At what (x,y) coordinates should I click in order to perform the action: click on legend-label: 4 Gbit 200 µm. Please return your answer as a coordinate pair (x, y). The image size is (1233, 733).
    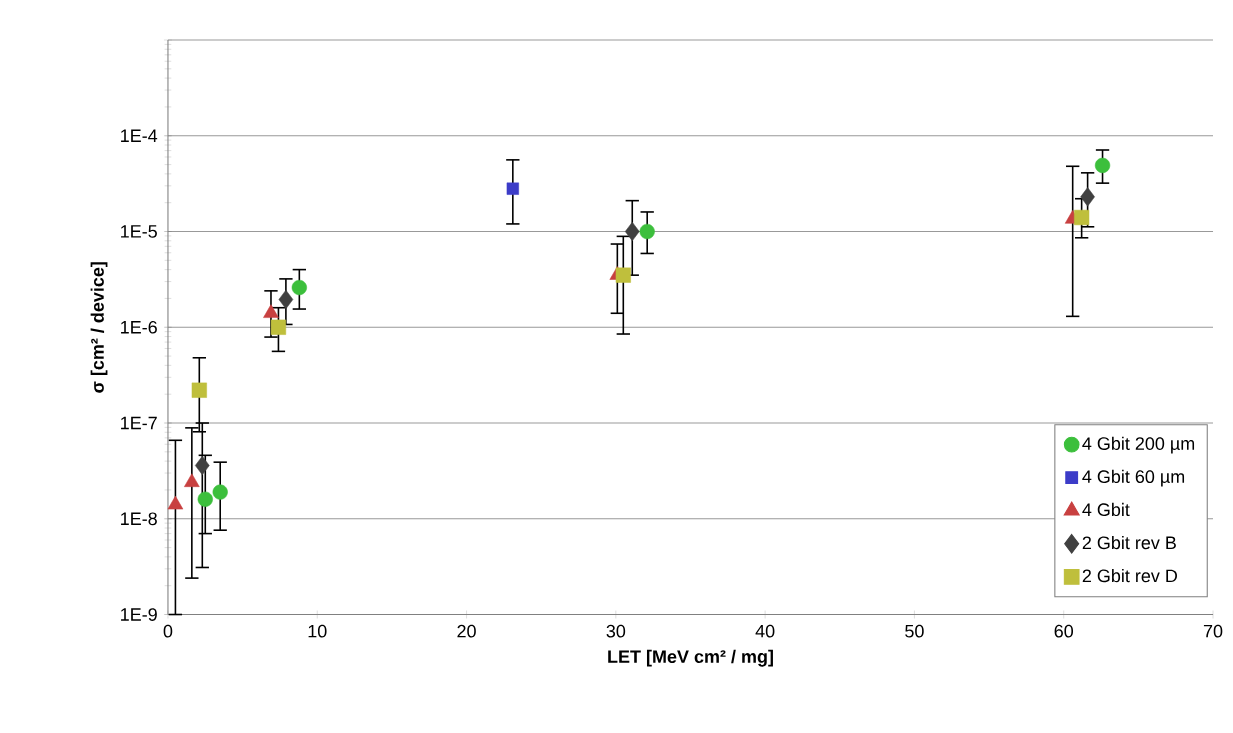
    Looking at the image, I should click on (1138, 445).